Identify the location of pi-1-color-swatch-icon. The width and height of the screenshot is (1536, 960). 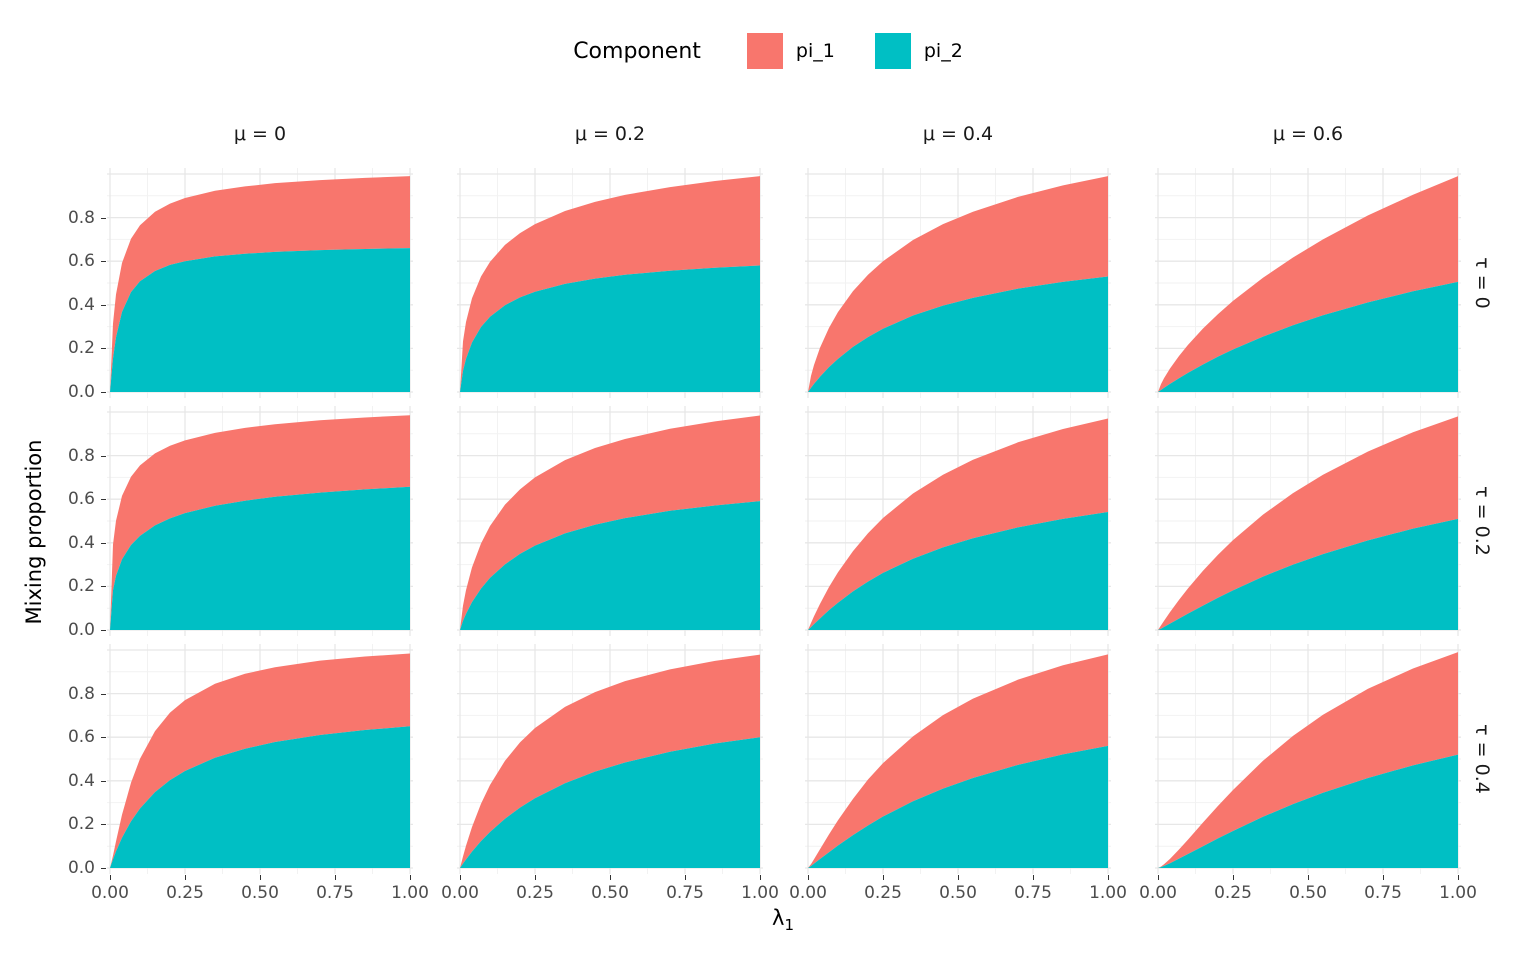
(764, 51).